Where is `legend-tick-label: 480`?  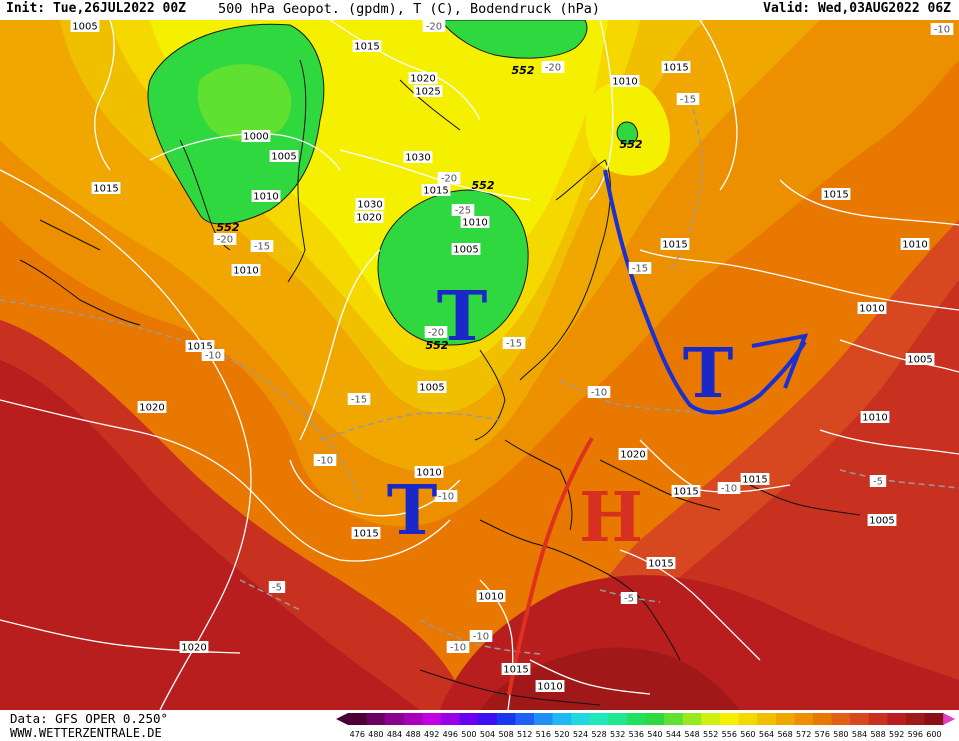
legend-tick-label: 480 is located at coordinates (375, 734).